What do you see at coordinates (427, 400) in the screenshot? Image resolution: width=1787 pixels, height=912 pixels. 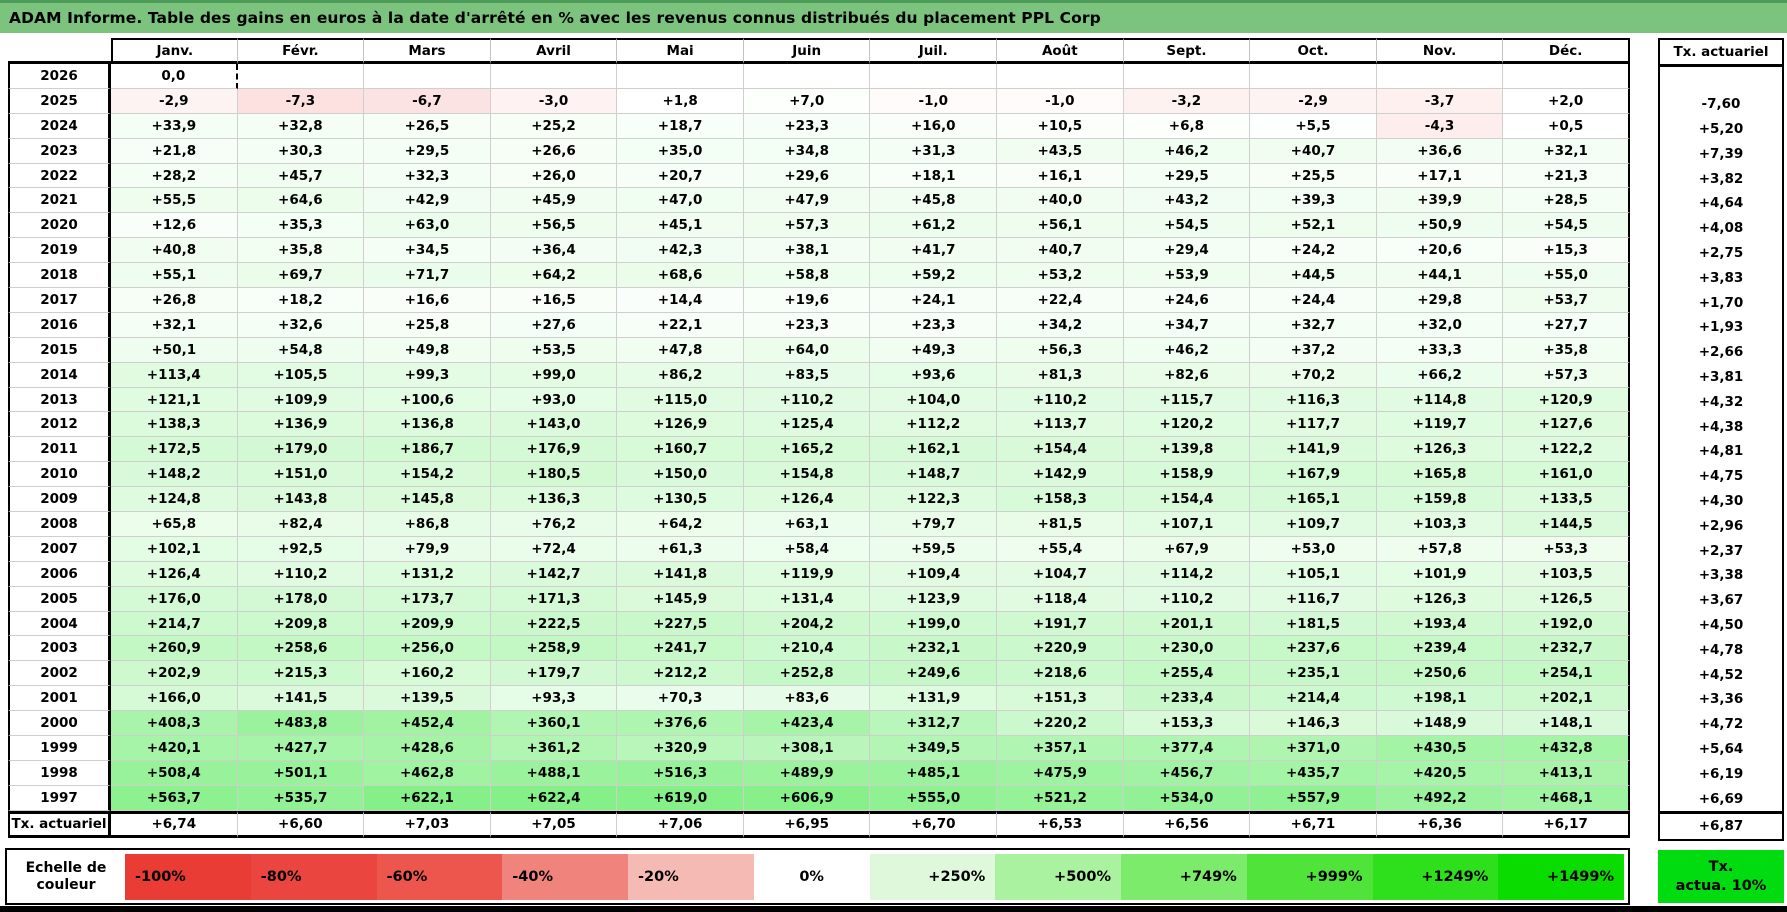 I see `gain-cell: +100,6` at bounding box center [427, 400].